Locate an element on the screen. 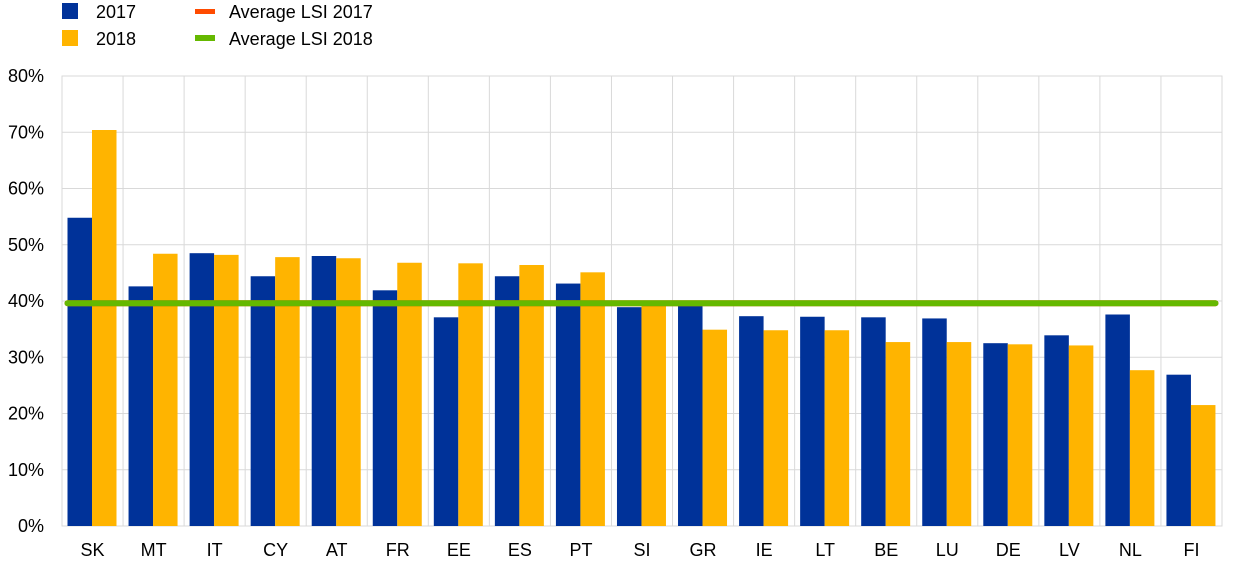 The height and width of the screenshot is (575, 1240). x-tick-label: BE is located at coordinates (886, 550).